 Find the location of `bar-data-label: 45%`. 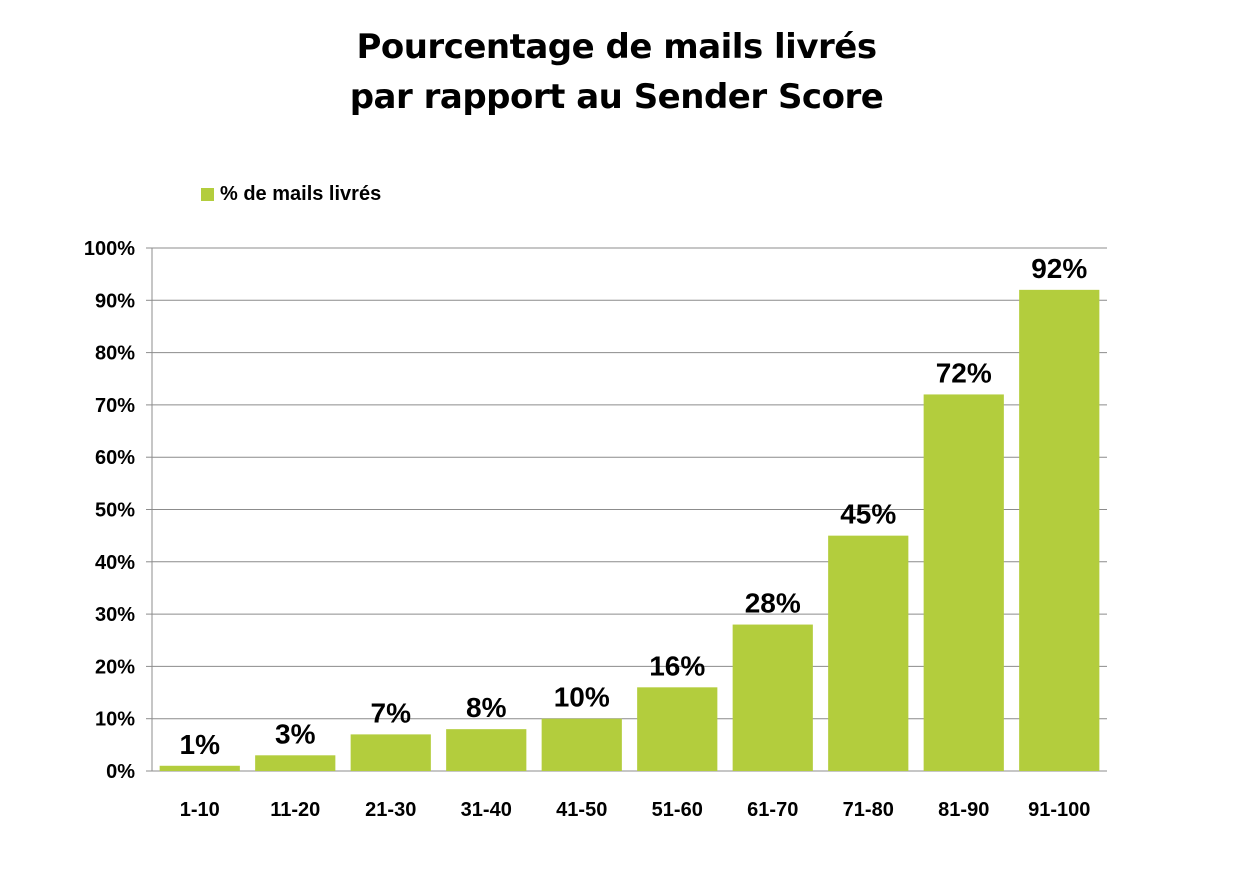

bar-data-label: 45% is located at coordinates (868, 514).